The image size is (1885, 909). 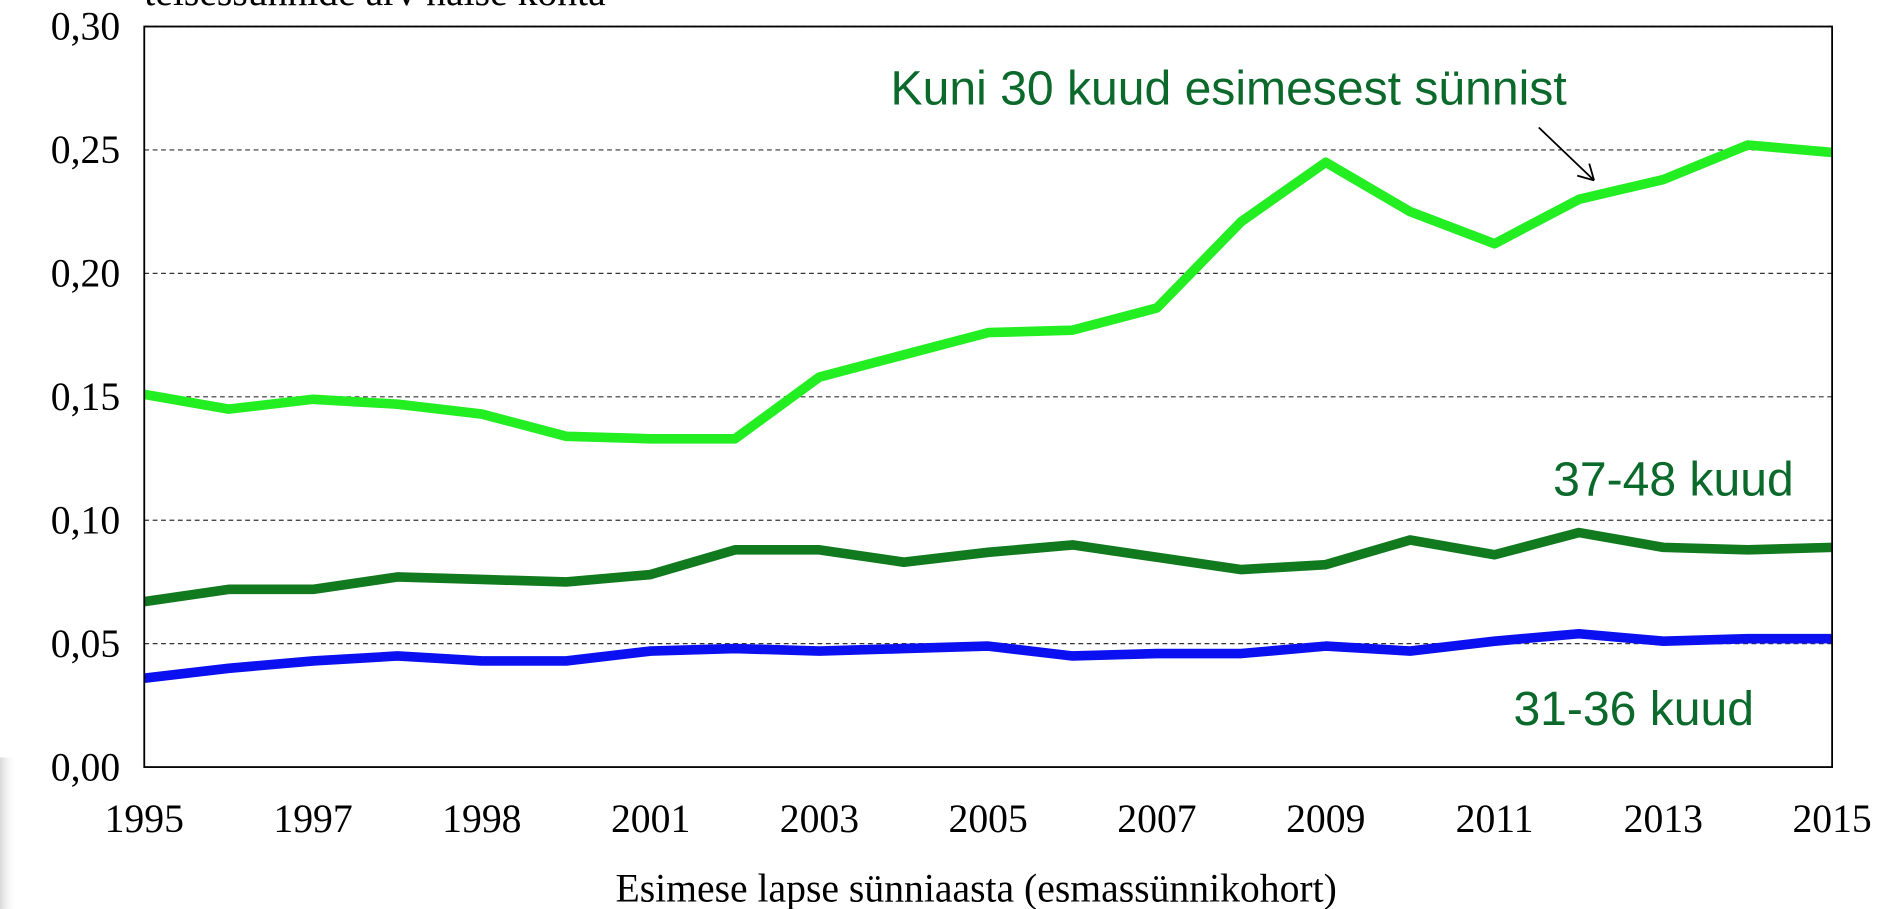 I want to click on x-tick-label: 2007, so click(x=1156, y=819).